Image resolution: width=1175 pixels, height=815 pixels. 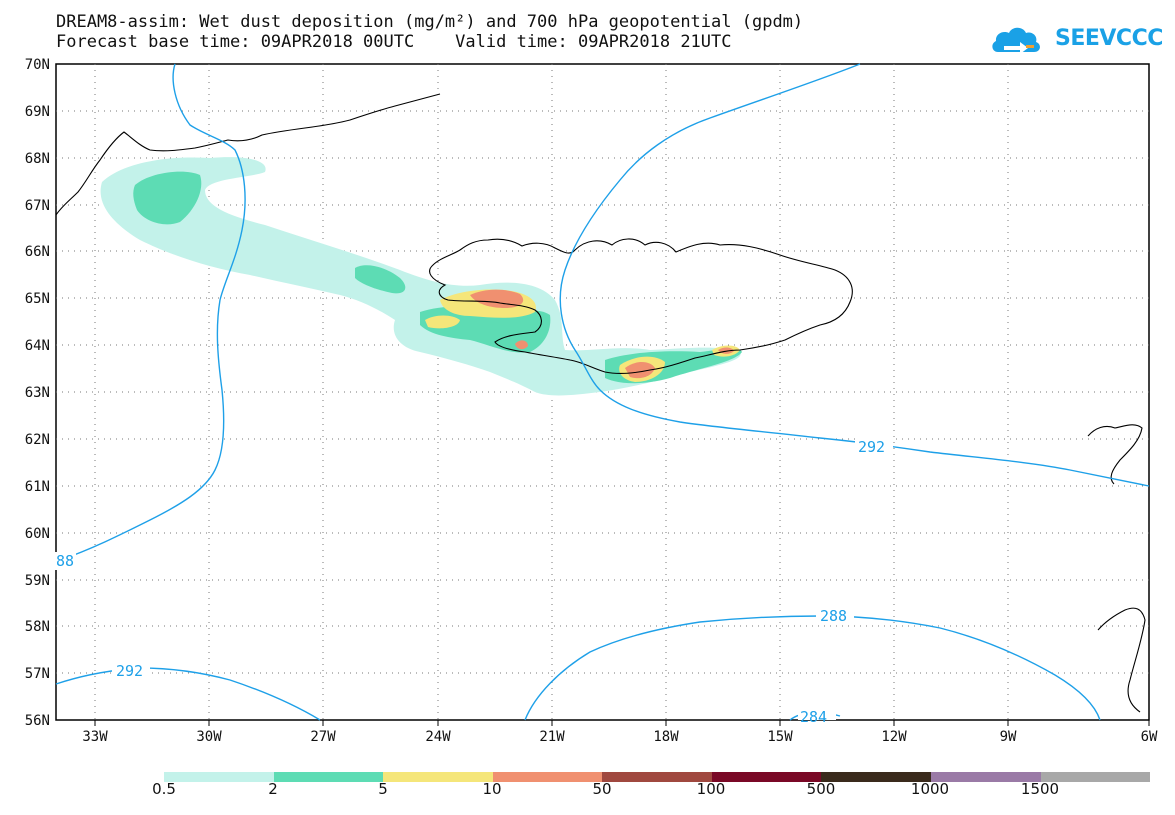 What do you see at coordinates (37, 299) in the screenshot?
I see `lat-label-65n: 65N` at bounding box center [37, 299].